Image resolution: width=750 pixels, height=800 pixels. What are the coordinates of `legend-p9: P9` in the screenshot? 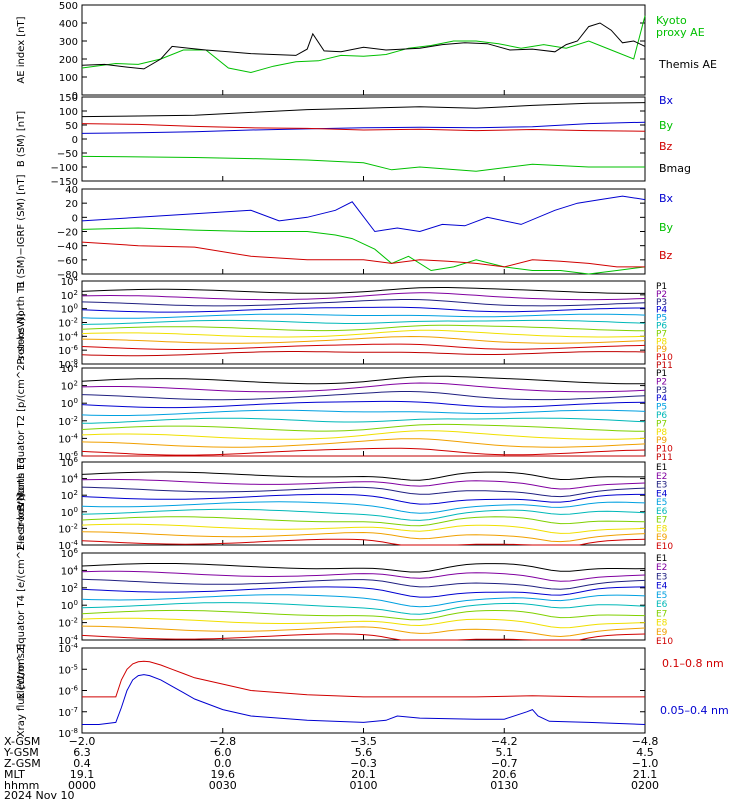 It's located at (661, 350).